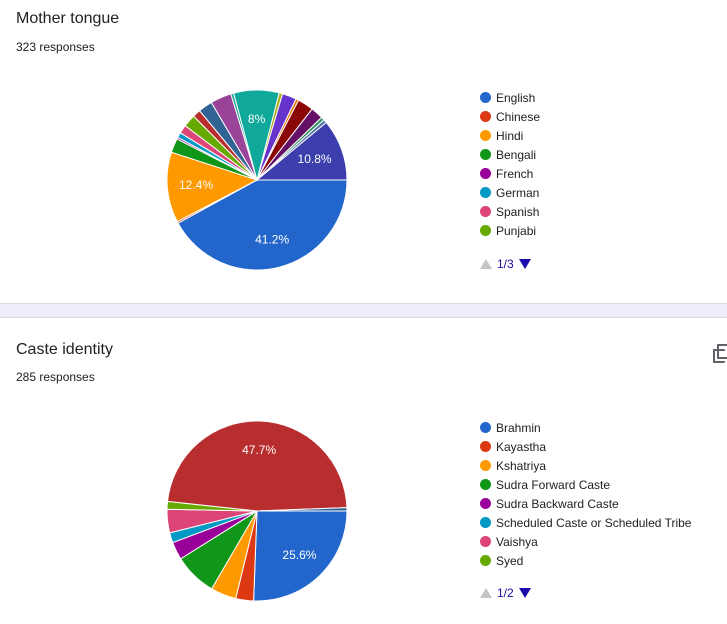 This screenshot has width=727, height=624. Describe the element at coordinates (315, 159) in the screenshot. I see `slice-label: 10.8%` at that location.